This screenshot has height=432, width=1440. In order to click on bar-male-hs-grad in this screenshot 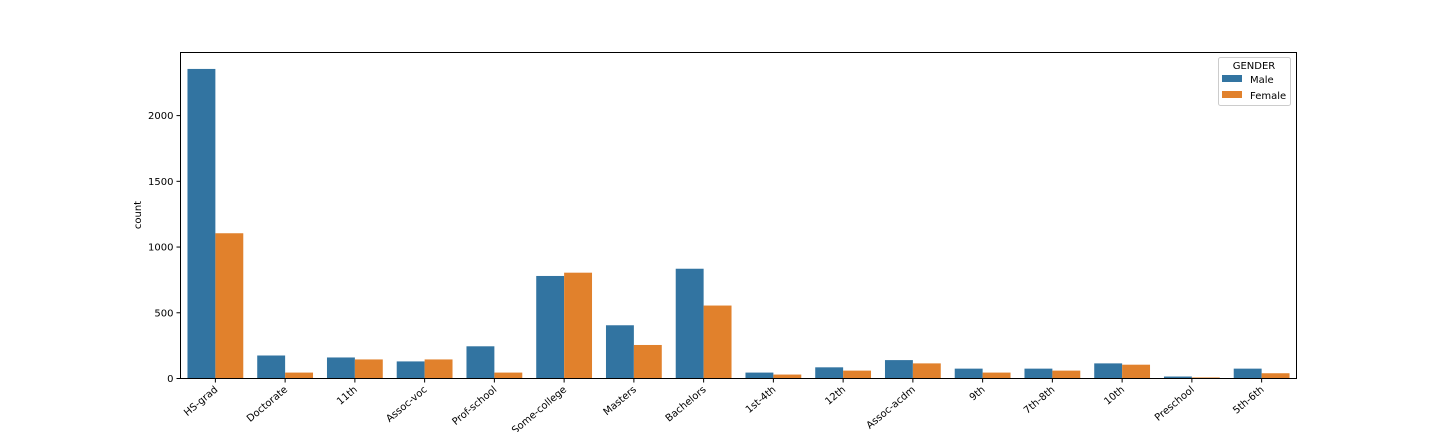, I will do `click(201, 223)`.